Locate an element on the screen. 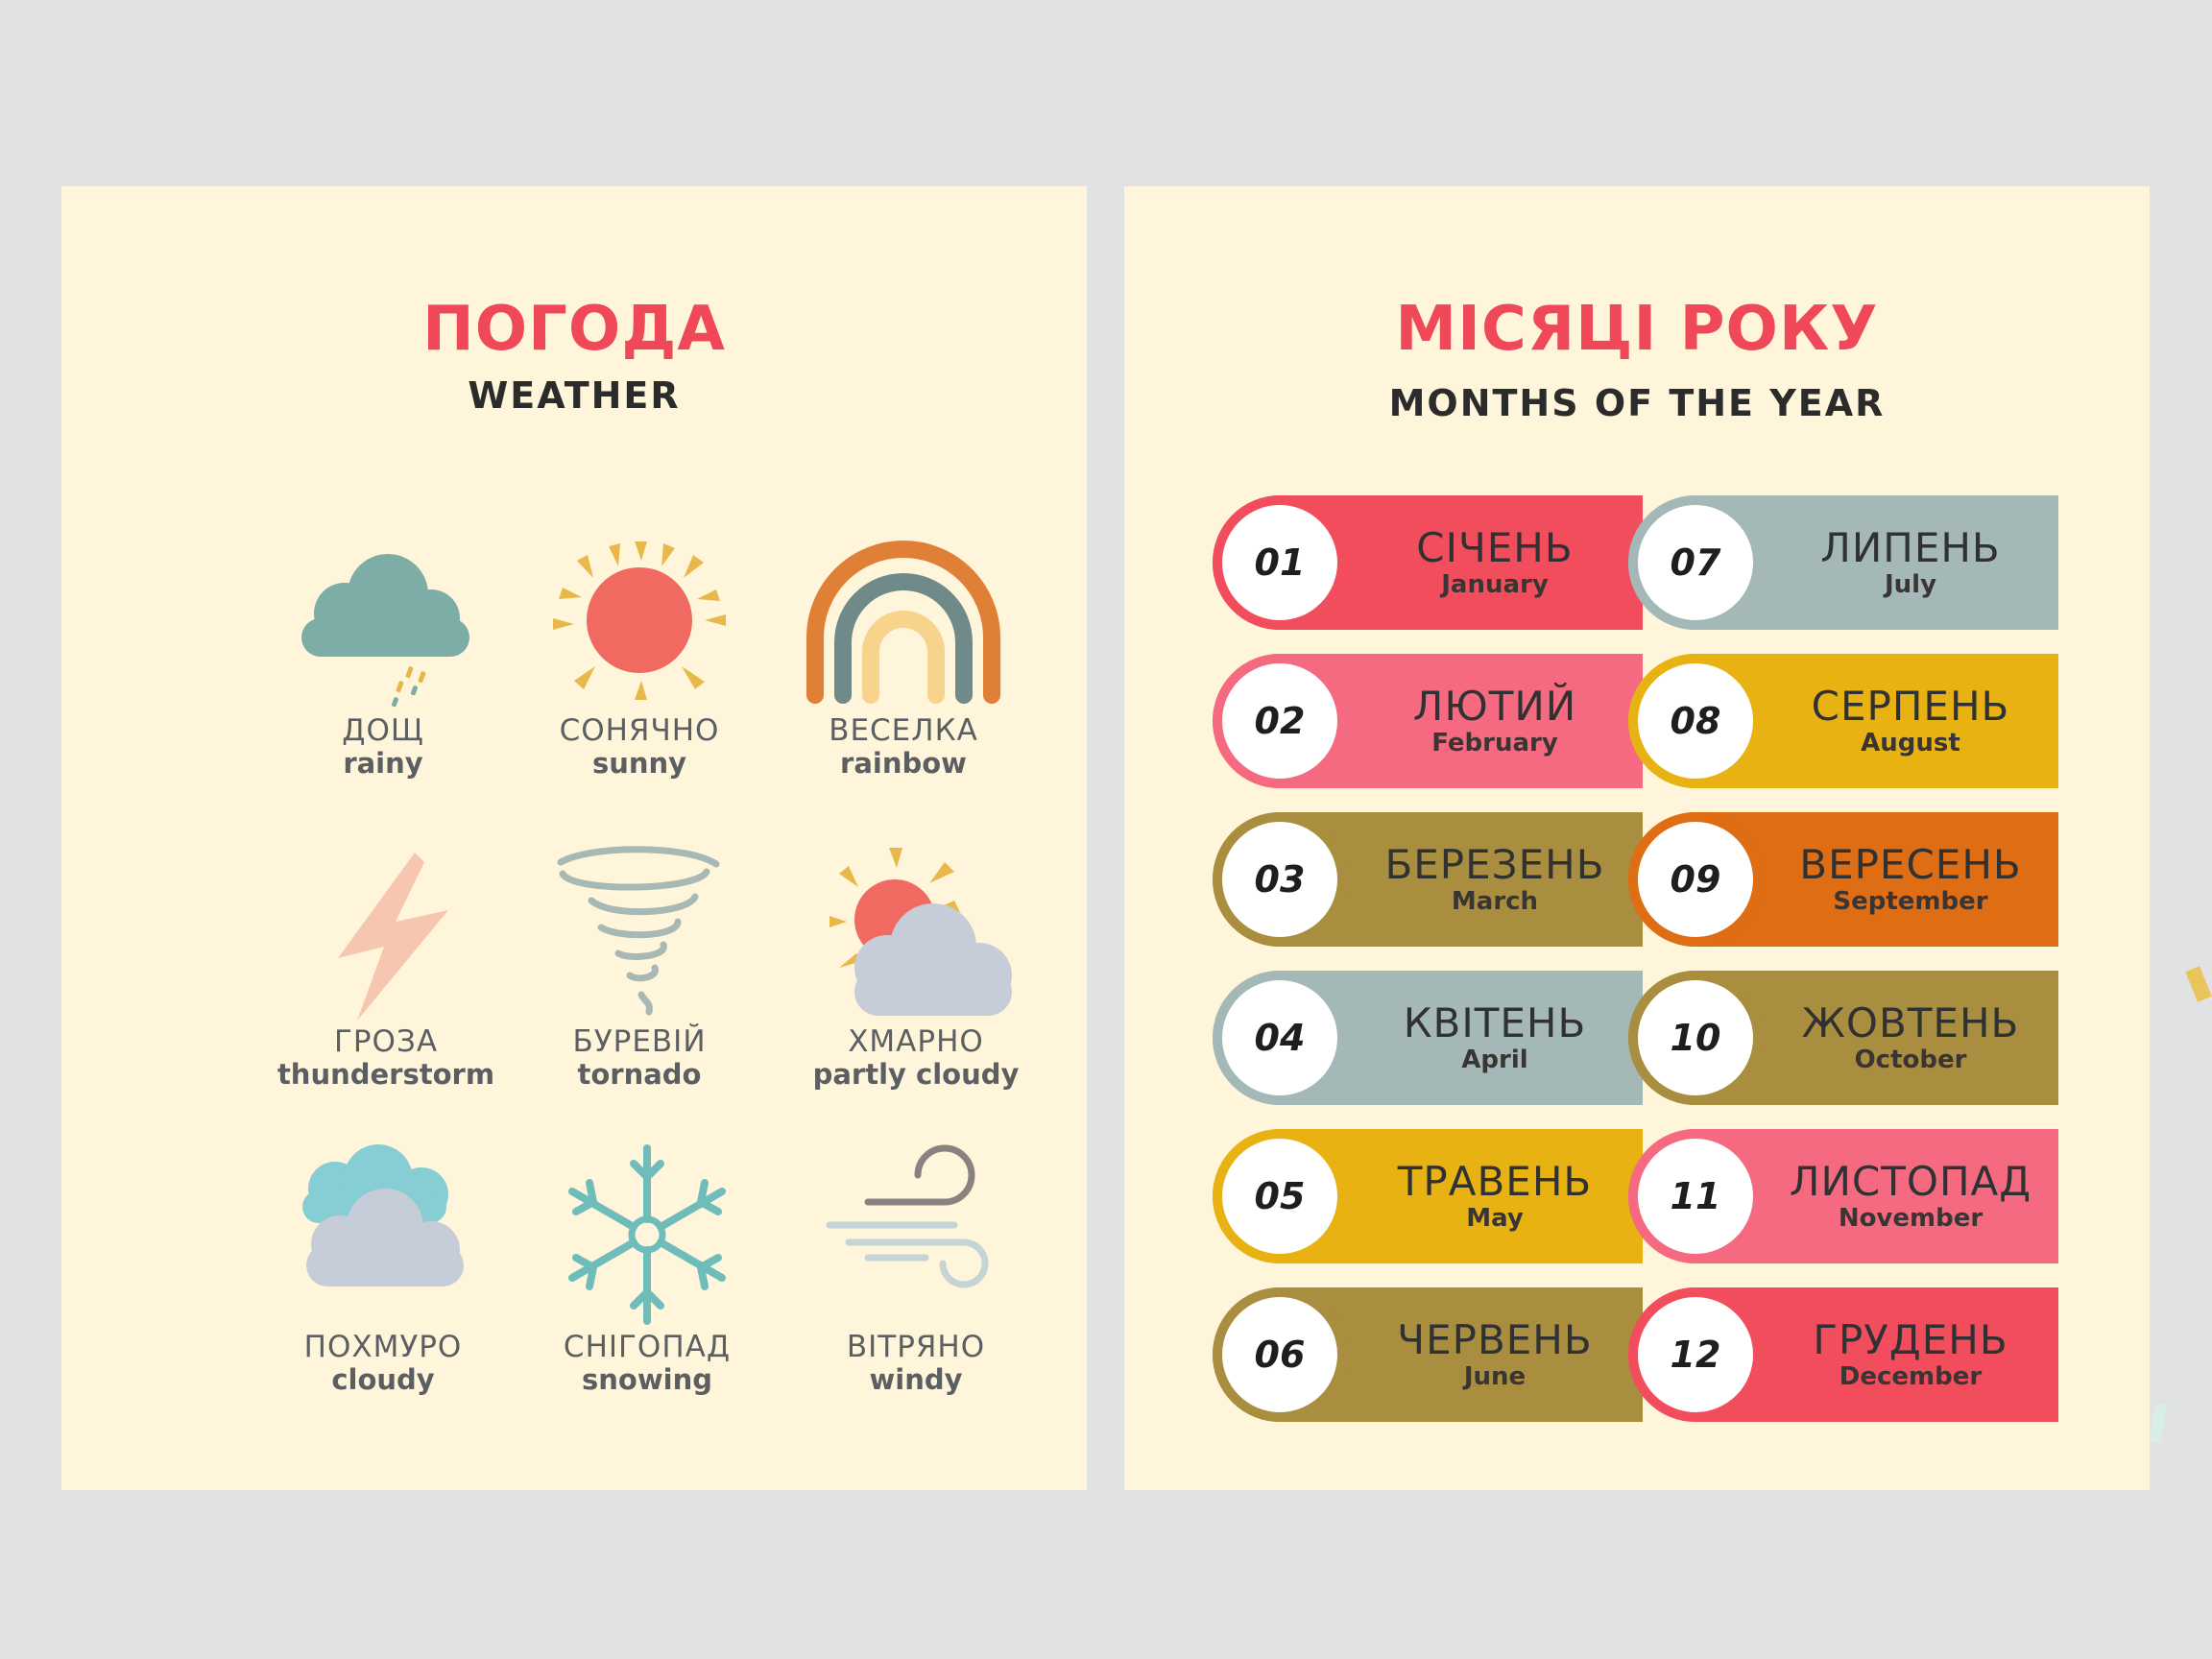 This screenshot has width=2212, height=1659. month-labels: СЕРПЕНЬ August is located at coordinates (1910, 720).